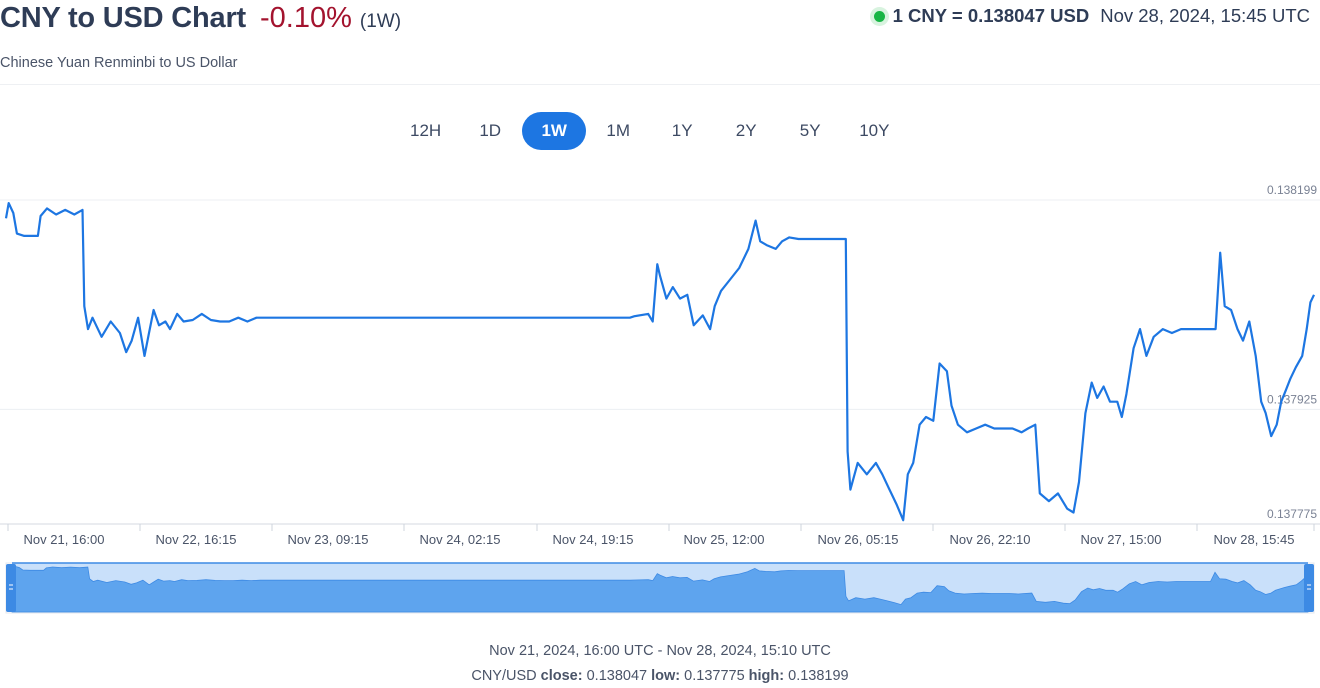  What do you see at coordinates (879, 16) in the screenshot?
I see `live-status-icon` at bounding box center [879, 16].